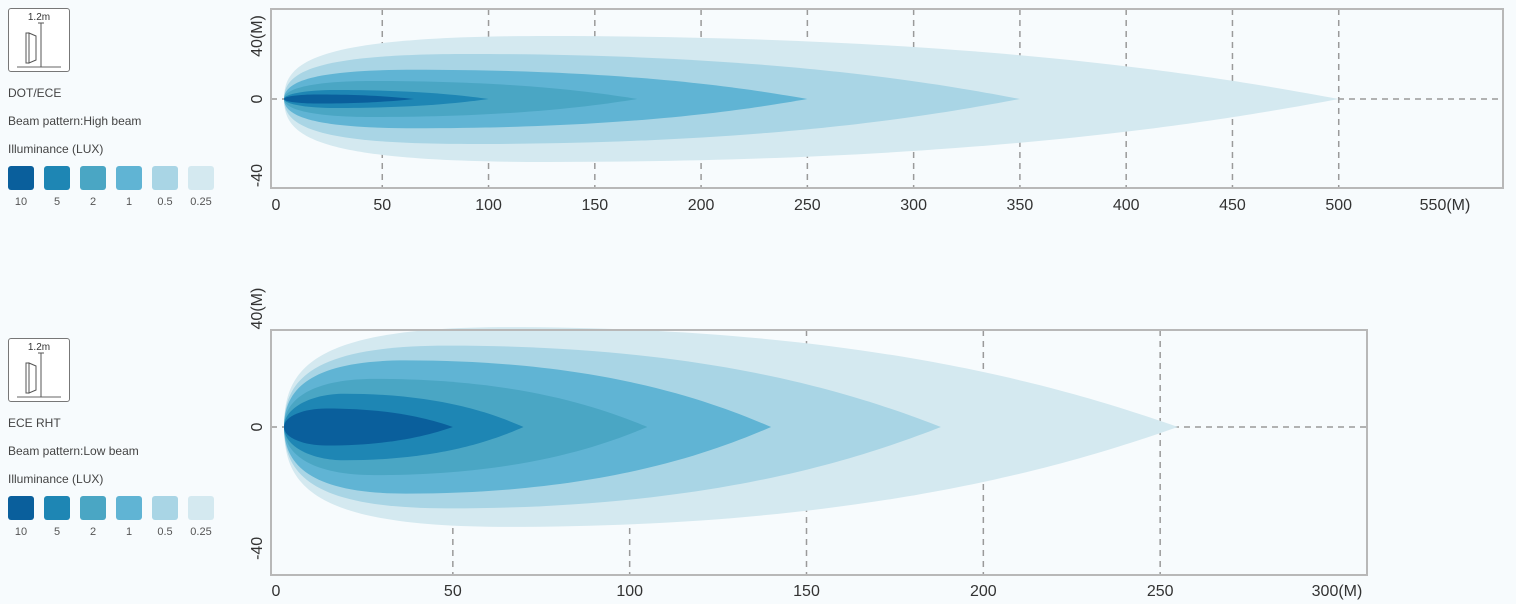 Image resolution: width=1516 pixels, height=604 pixels. What do you see at coordinates (1020, 205) in the screenshot?
I see `x-tick-label: 350` at bounding box center [1020, 205].